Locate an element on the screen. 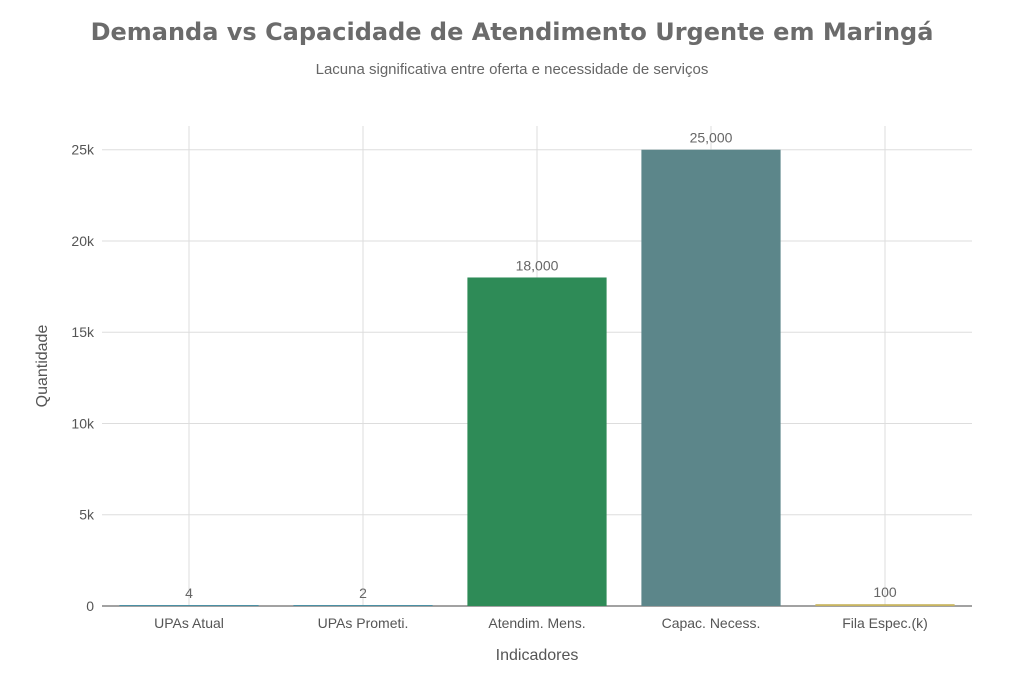 This screenshot has height=683, width=1024. y-tick-label: 0 is located at coordinates (90, 606).